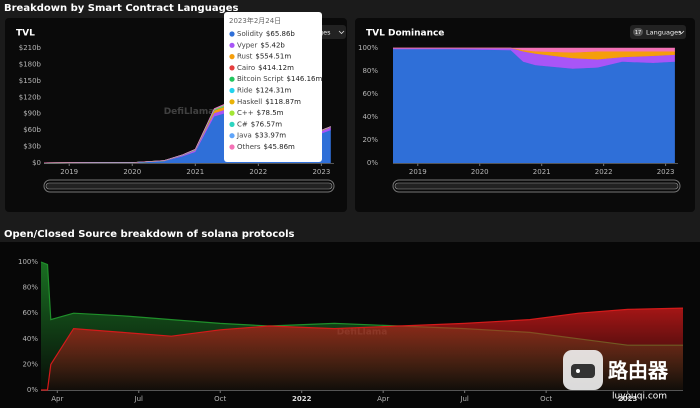 Image resolution: width=700 pixels, height=408 pixels. I want to click on site-watermark: 路由器 luyouqi.com, so click(616, 376).